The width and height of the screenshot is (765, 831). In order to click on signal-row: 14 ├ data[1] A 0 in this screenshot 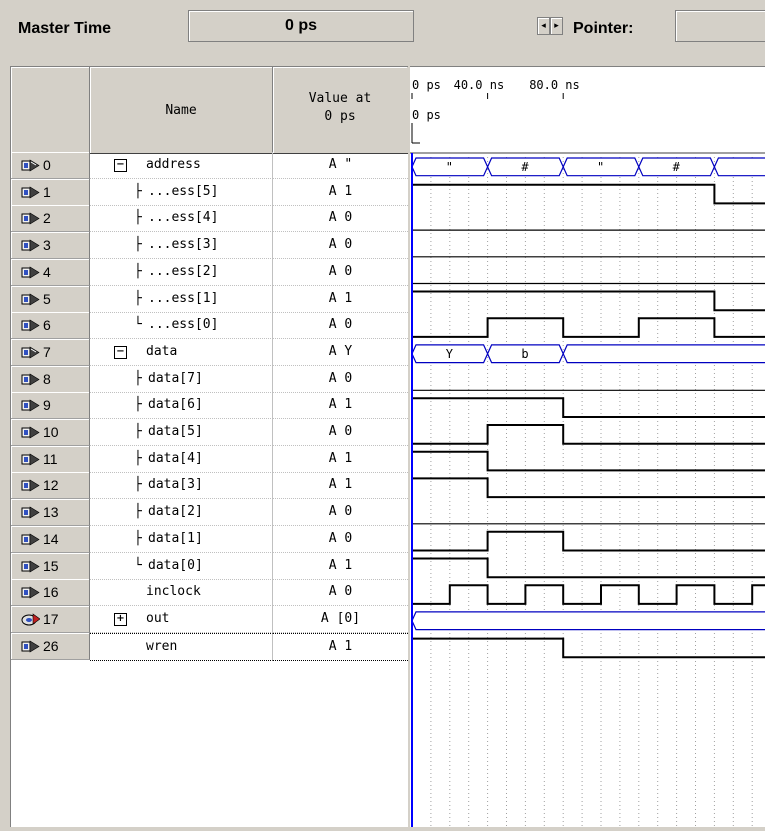, I will do `click(209, 539)`.